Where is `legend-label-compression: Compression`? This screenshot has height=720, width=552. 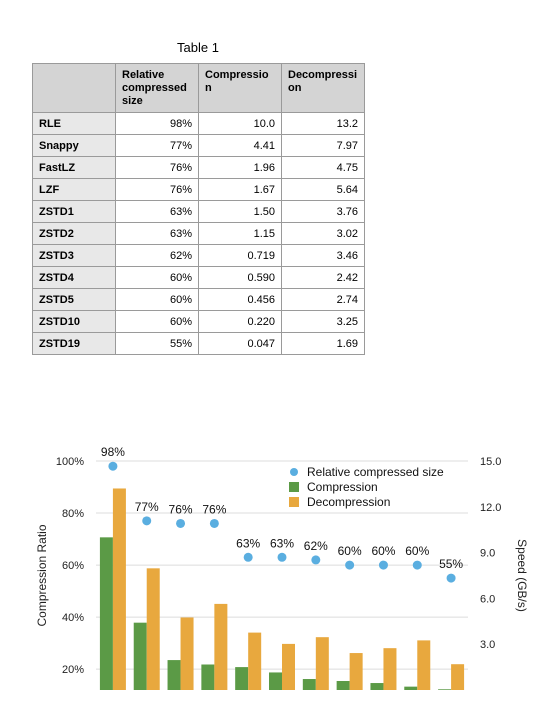
legend-label-compression: Compression is located at coordinates (342, 487).